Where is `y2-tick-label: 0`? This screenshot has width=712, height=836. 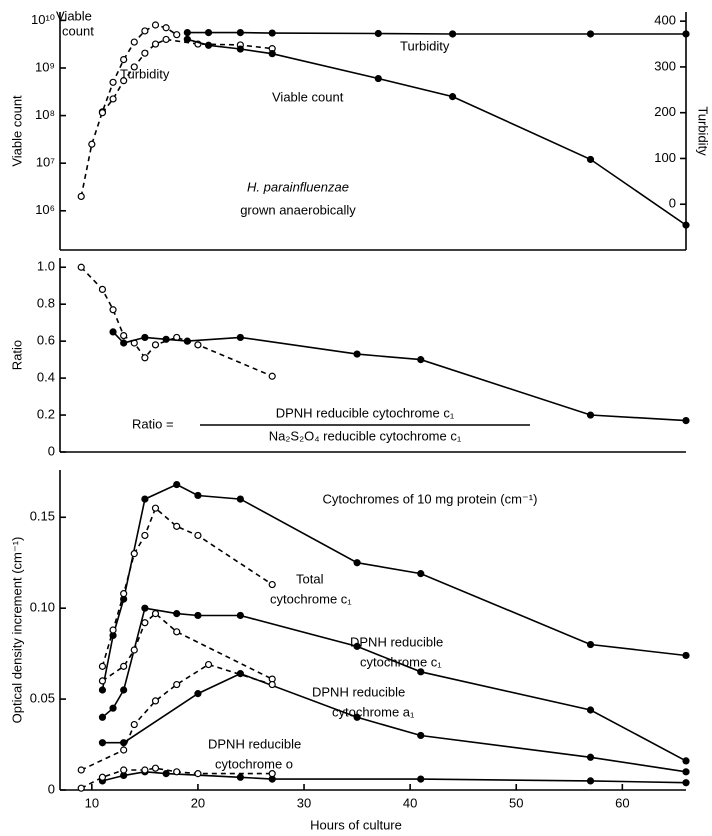 y2-tick-label: 0 is located at coordinates (672, 203).